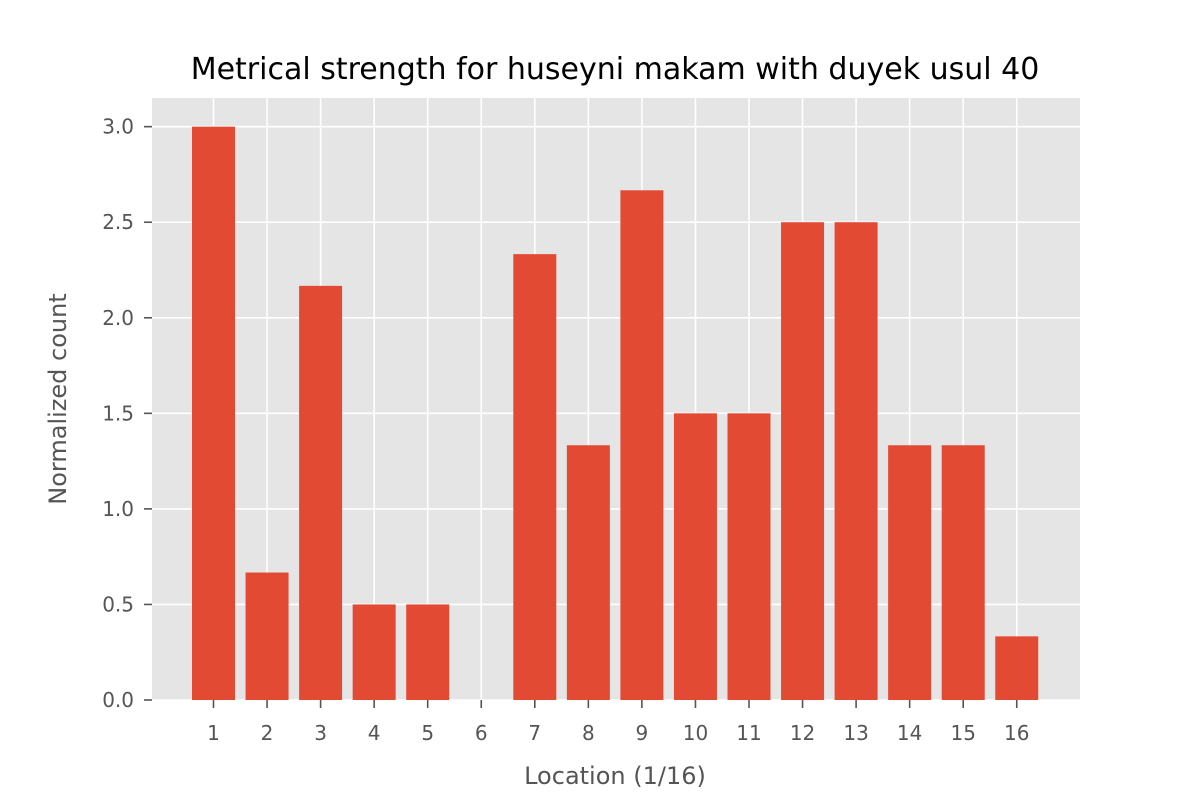  What do you see at coordinates (1016, 733) in the screenshot?
I see `x-tick-label: 16` at bounding box center [1016, 733].